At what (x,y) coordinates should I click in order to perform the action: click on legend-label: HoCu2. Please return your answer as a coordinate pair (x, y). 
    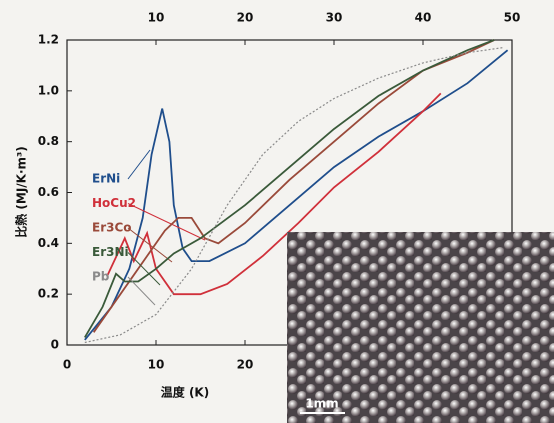
    Looking at the image, I should click on (114, 203).